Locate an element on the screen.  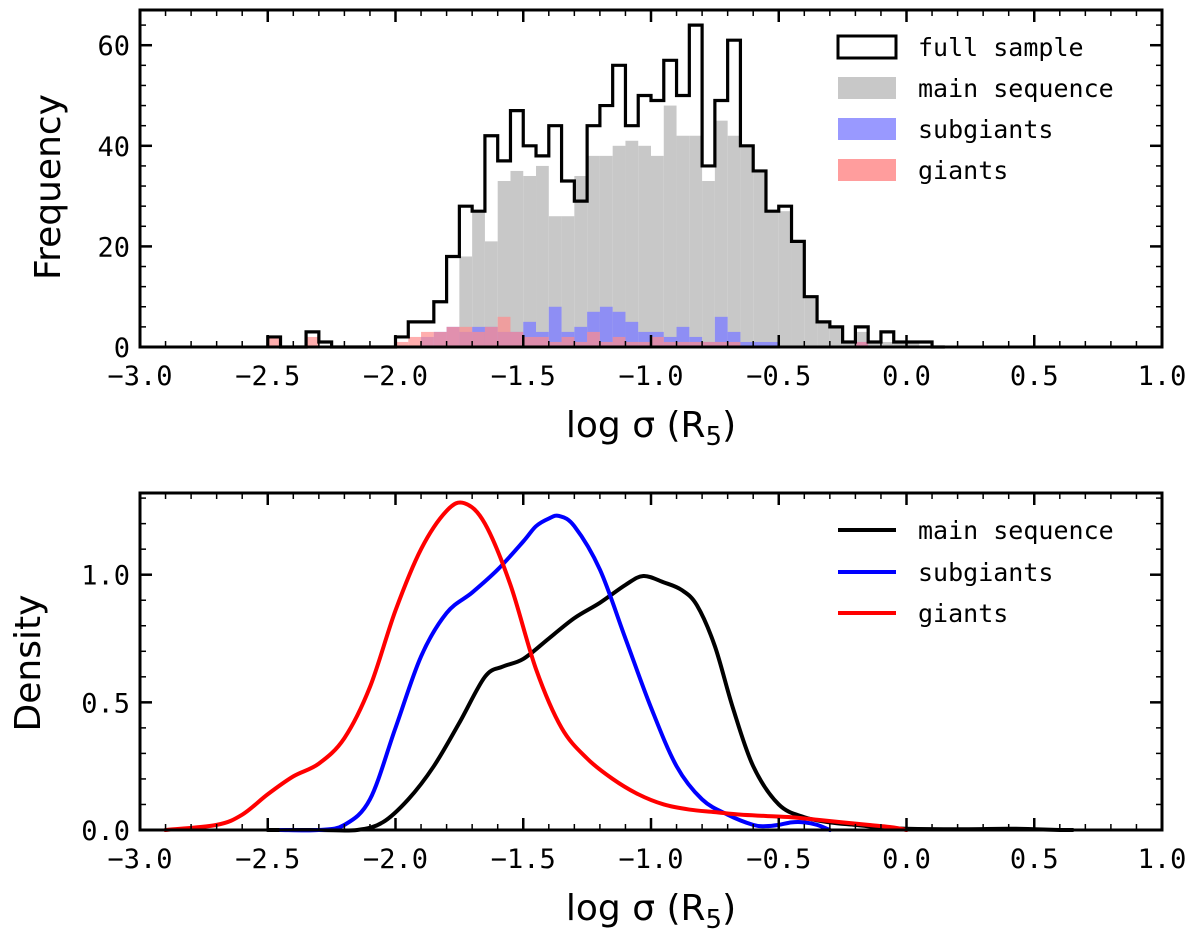
legend-swatch-full-sample is located at coordinates (867, 47).